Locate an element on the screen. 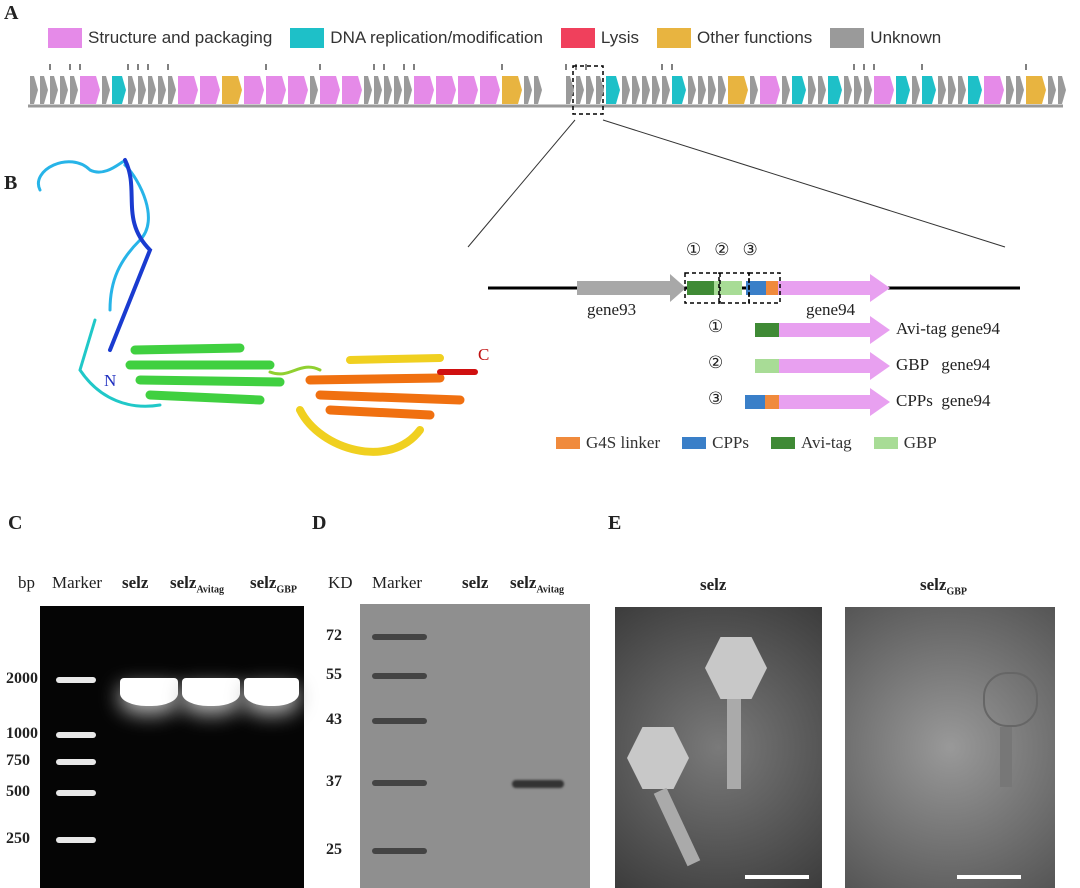 The width and height of the screenshot is (1080, 888). tem-title-selz-gbp: selzGBP is located at coordinates (943, 586).